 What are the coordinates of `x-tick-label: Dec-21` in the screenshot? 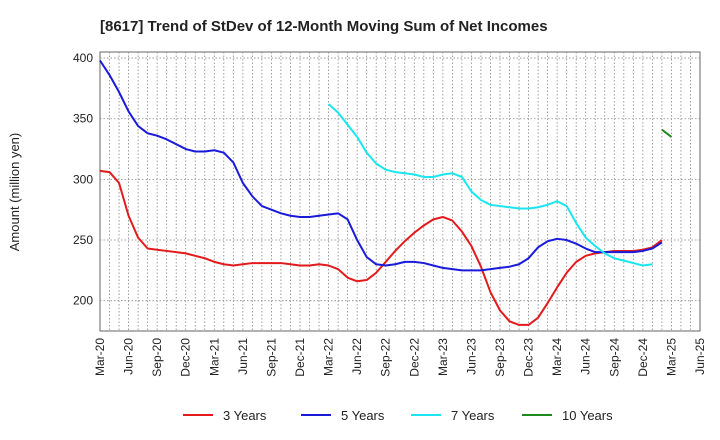 It's located at (300, 357).